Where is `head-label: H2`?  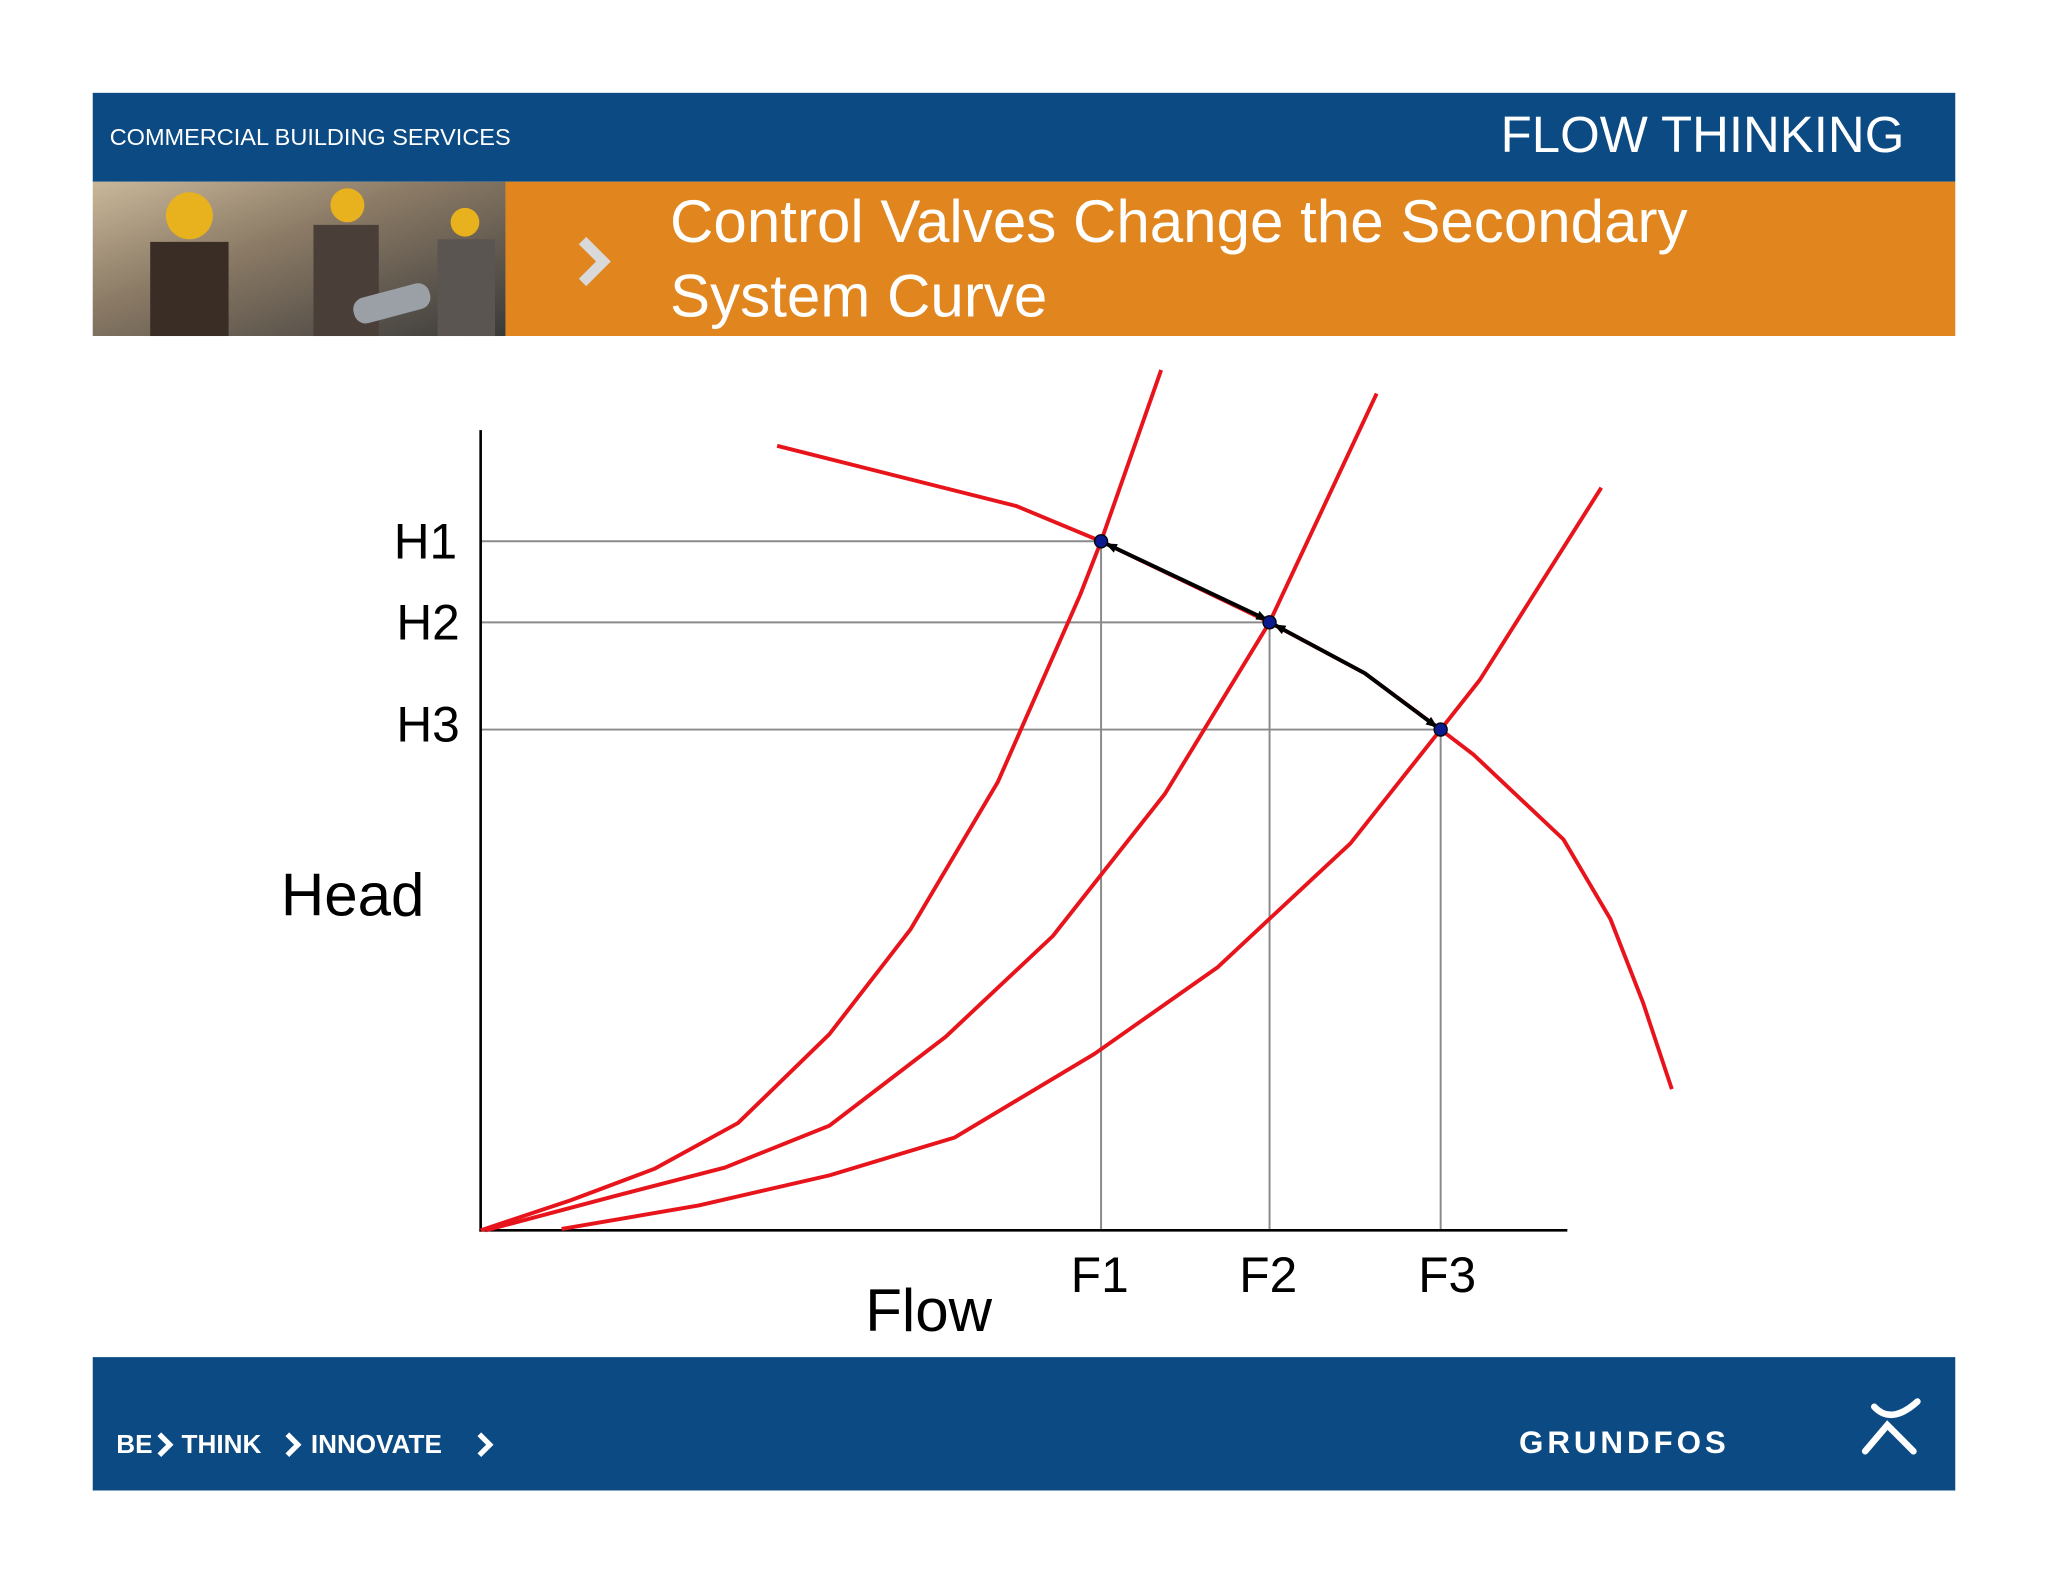
head-label: H2 is located at coordinates (427, 622).